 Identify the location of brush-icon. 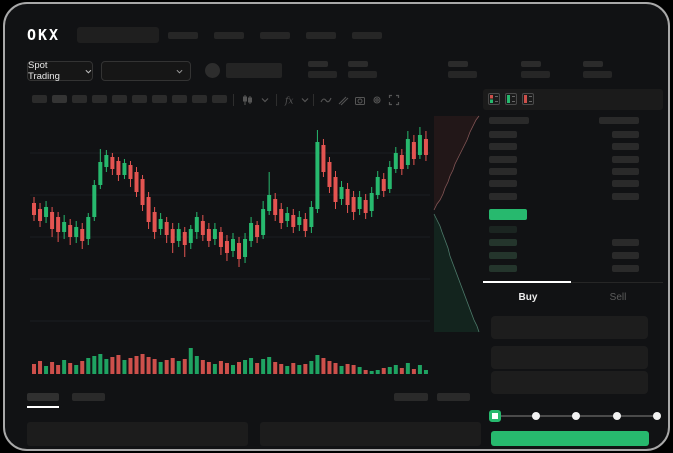
(343, 100).